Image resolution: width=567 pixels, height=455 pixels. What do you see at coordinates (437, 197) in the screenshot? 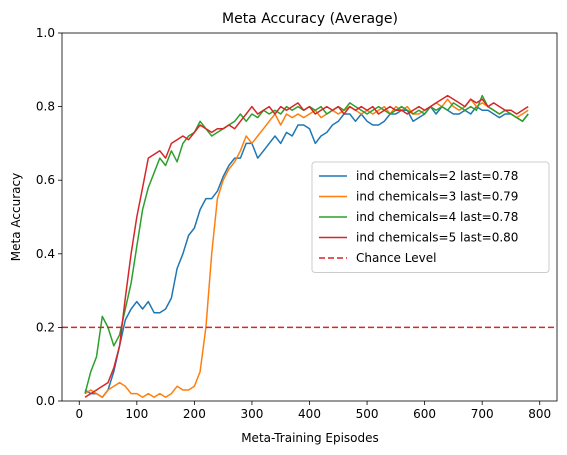
I see `legend-label: ind chemicals=3 last=0.79` at bounding box center [437, 197].